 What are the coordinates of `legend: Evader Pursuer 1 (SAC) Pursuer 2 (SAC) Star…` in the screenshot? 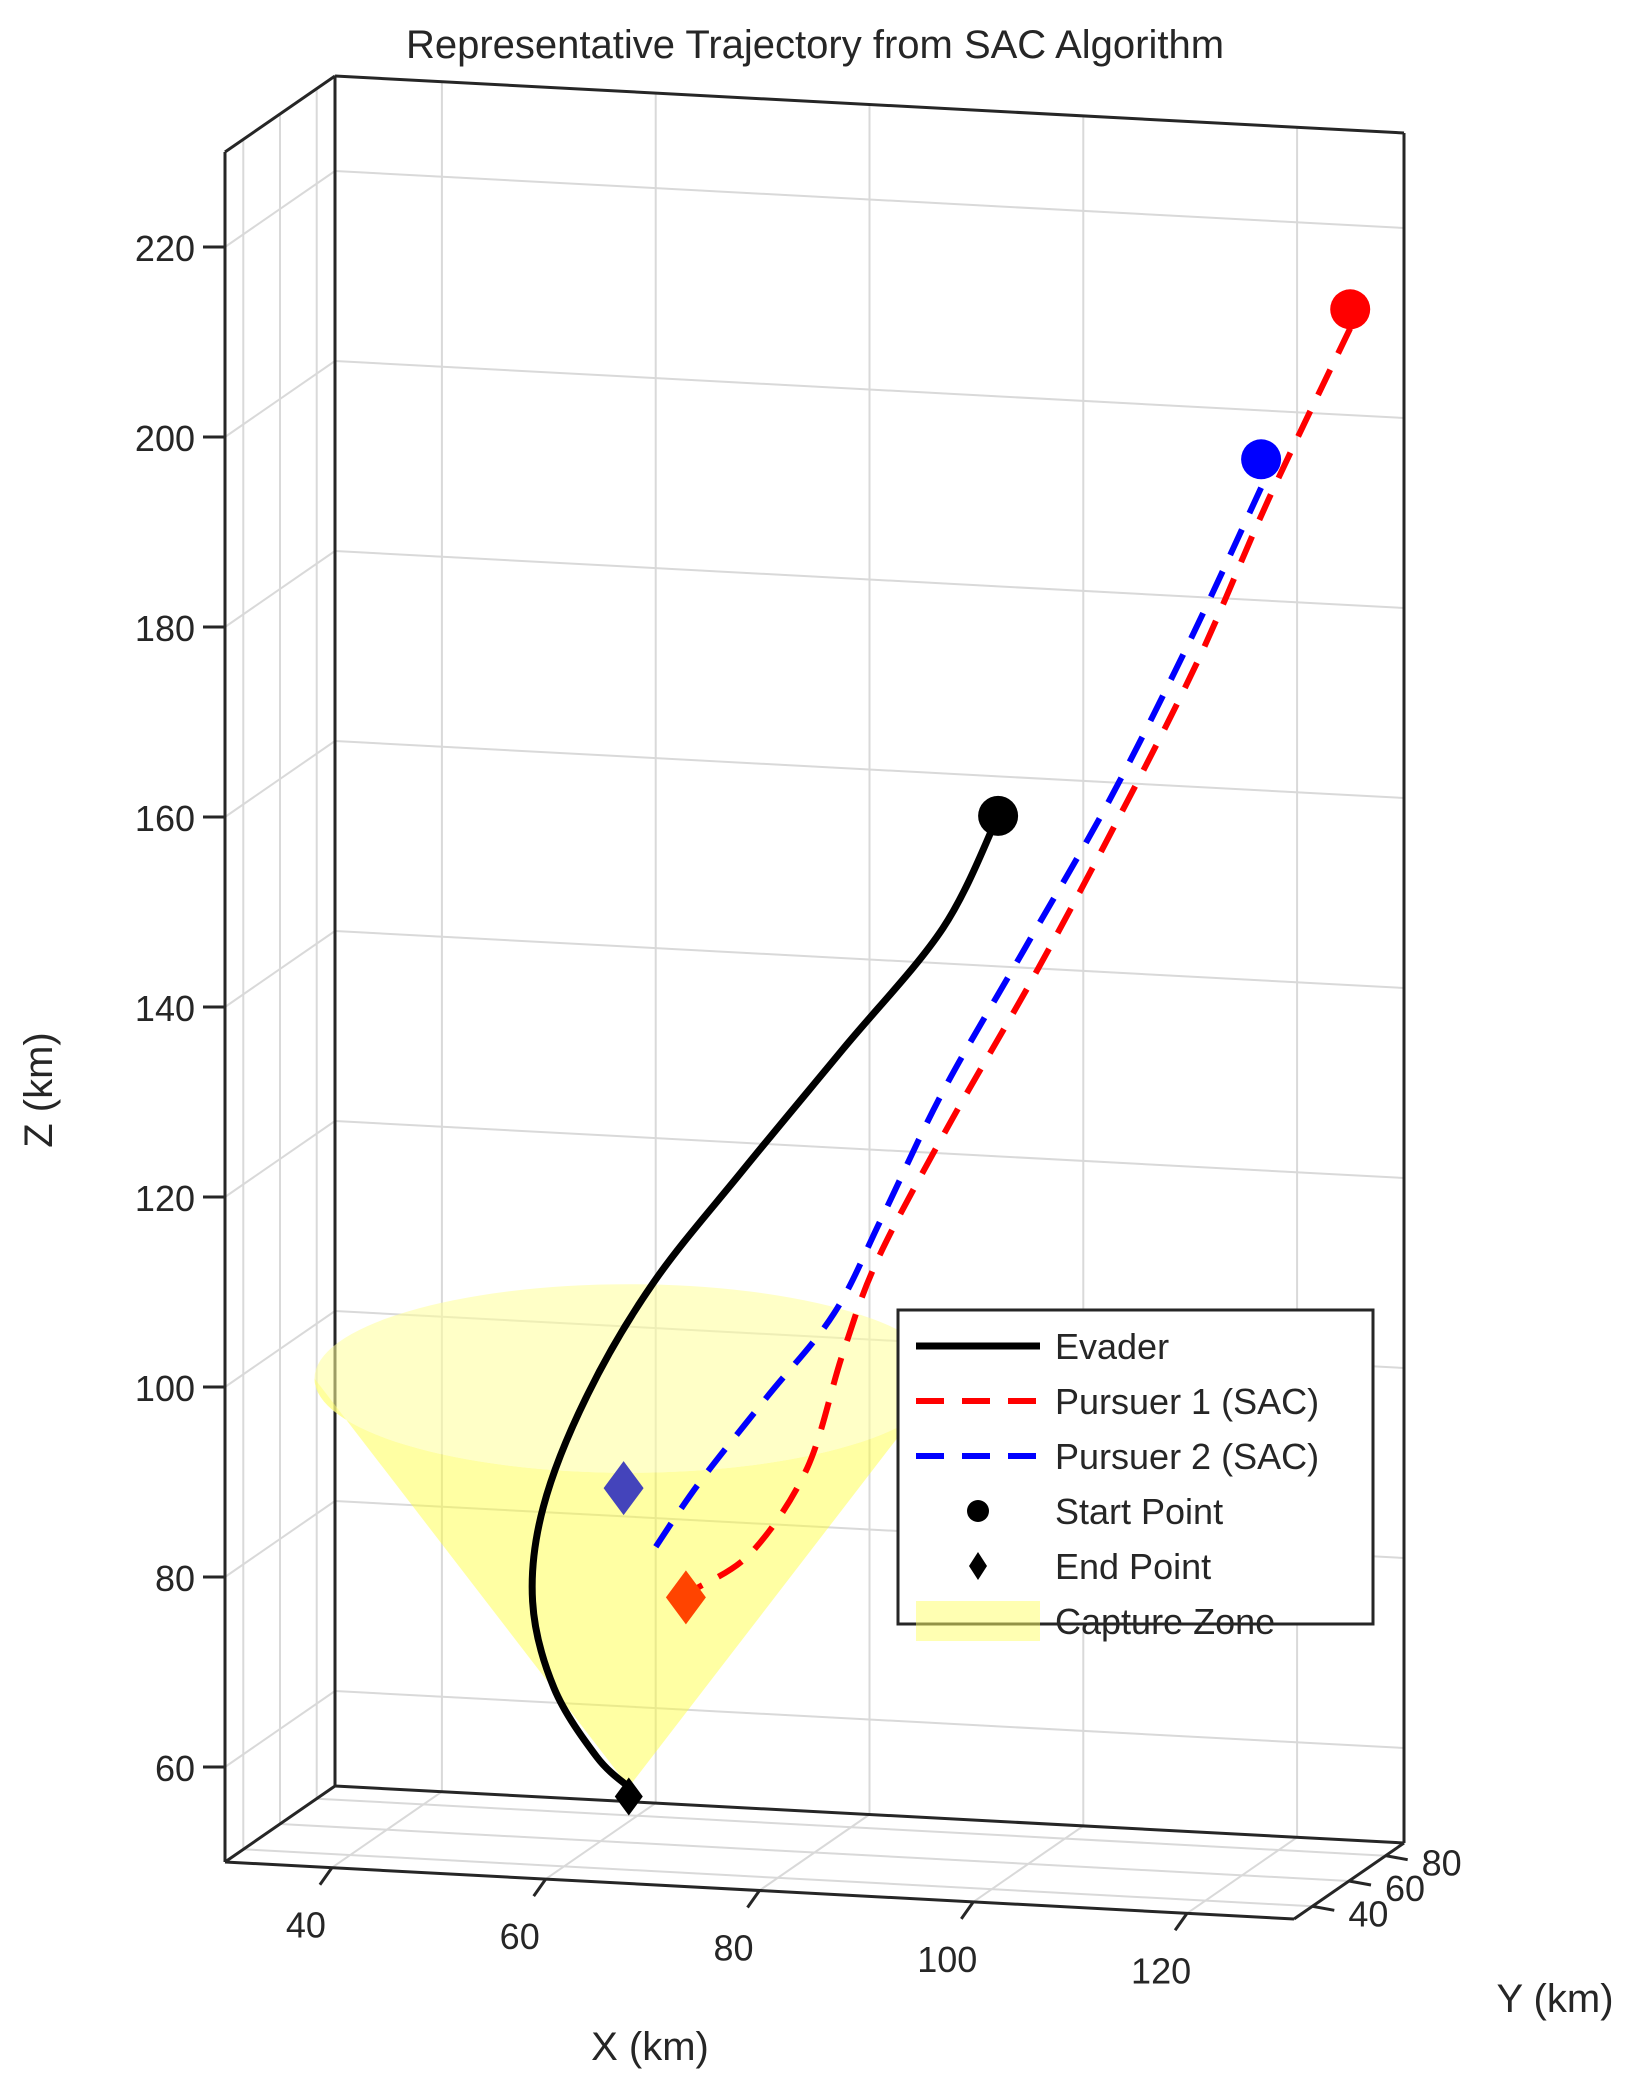 It's located at (1135, 1475).